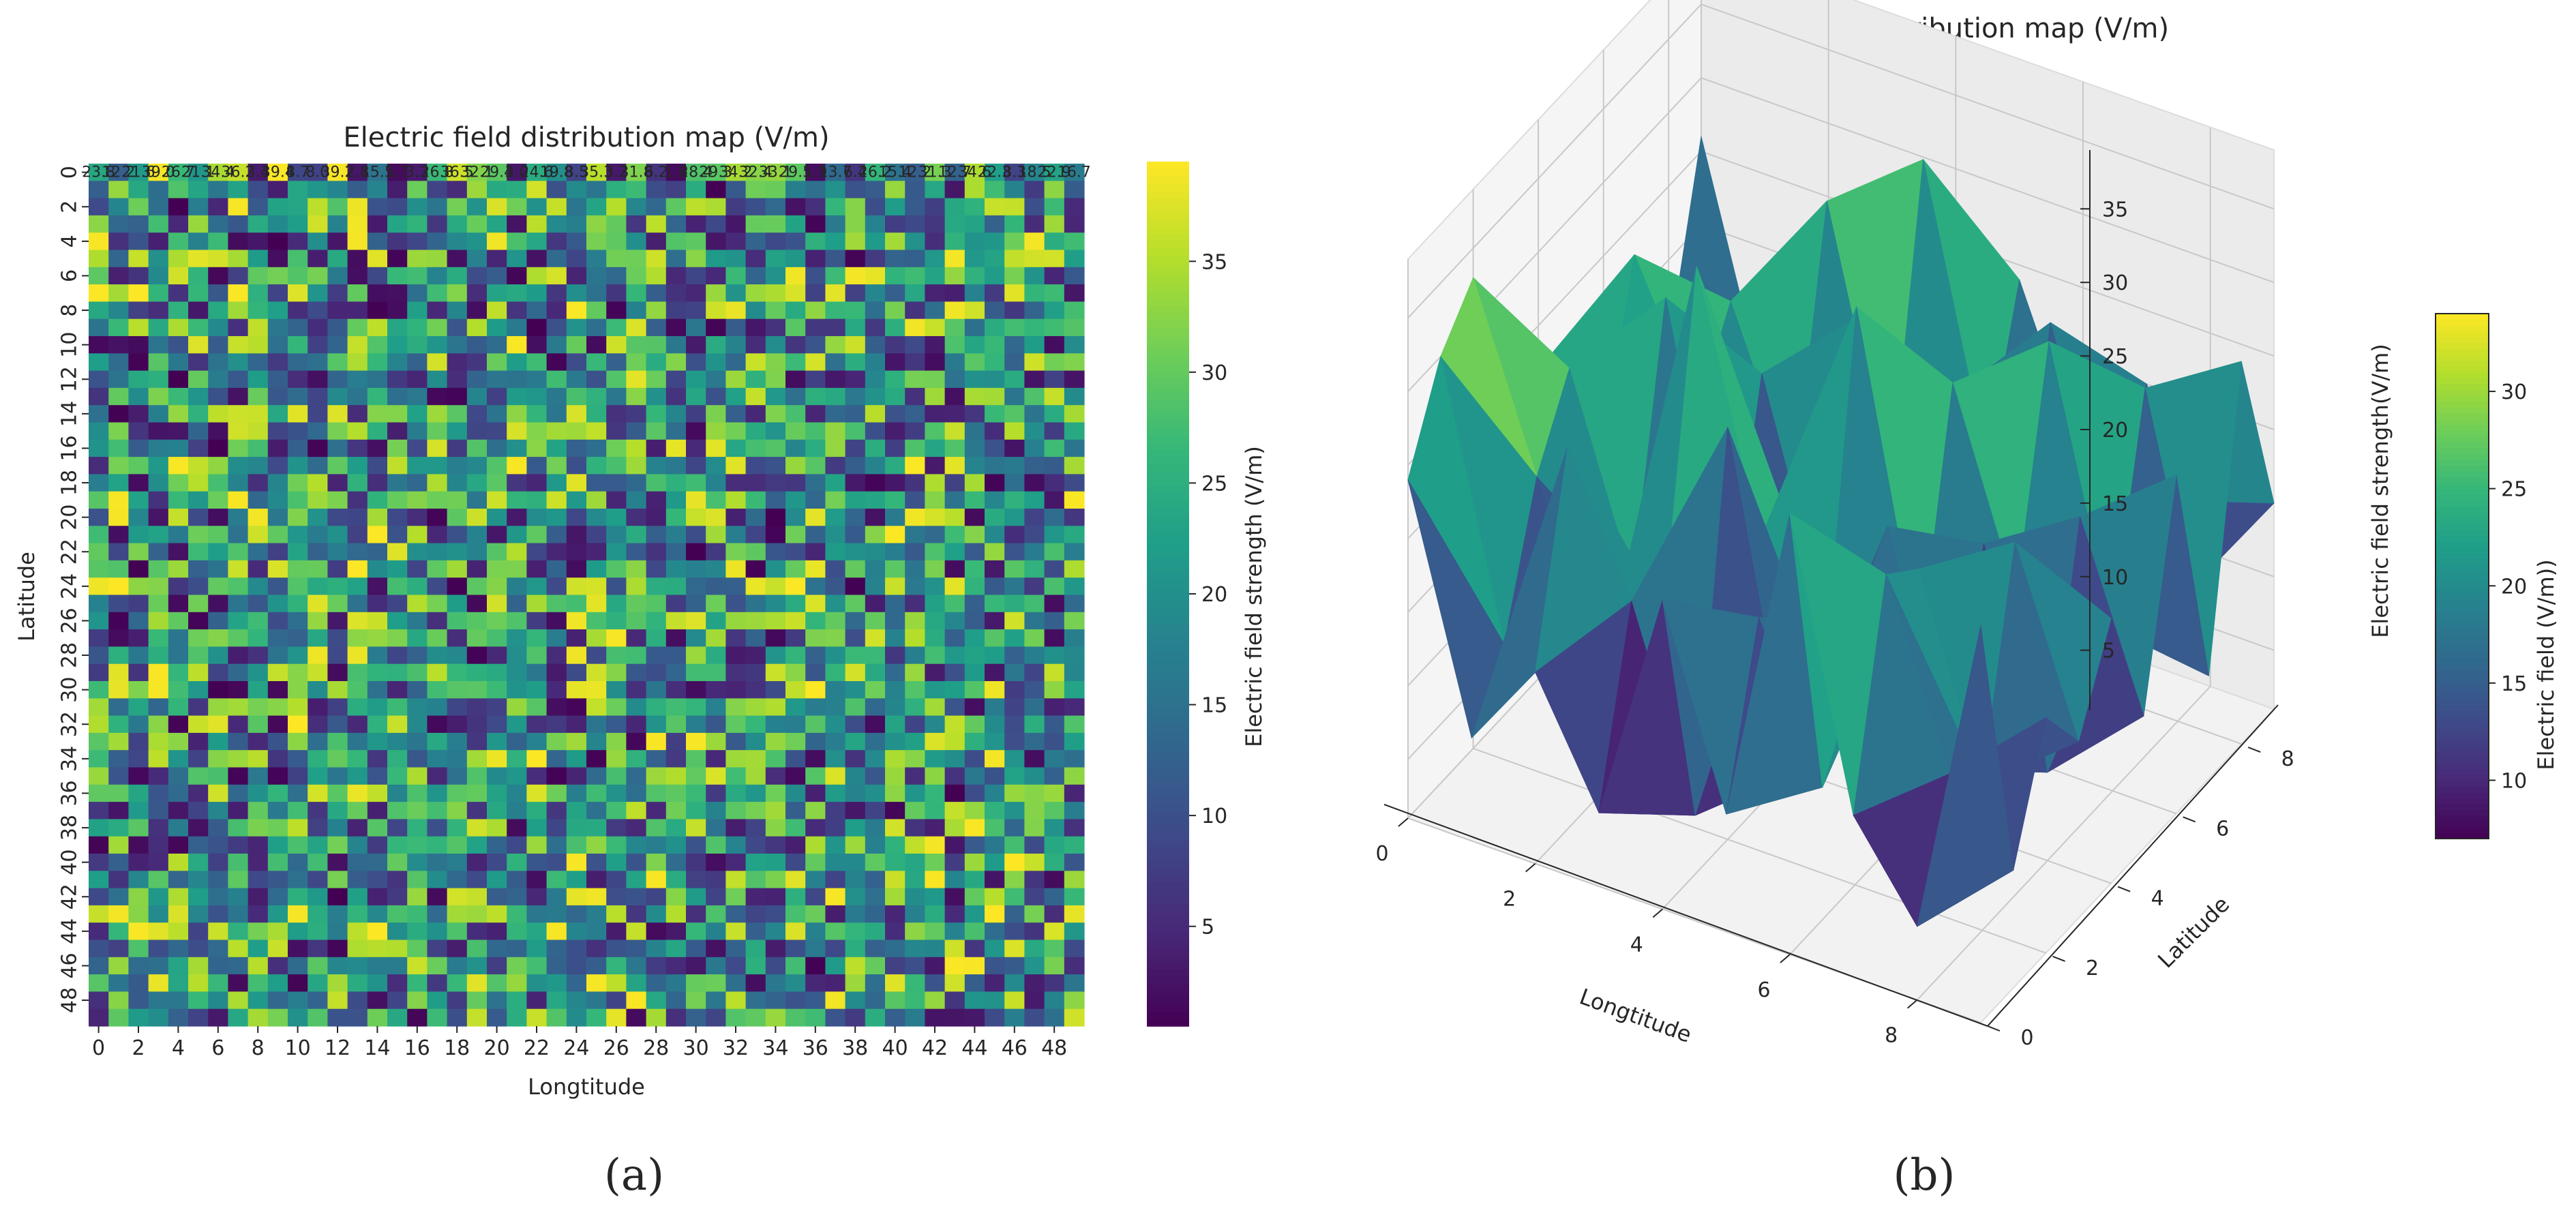 The height and width of the screenshot is (1217, 2576). What do you see at coordinates (377, 1048) in the screenshot?
I see `heatmap-x-tick-label: 14` at bounding box center [377, 1048].